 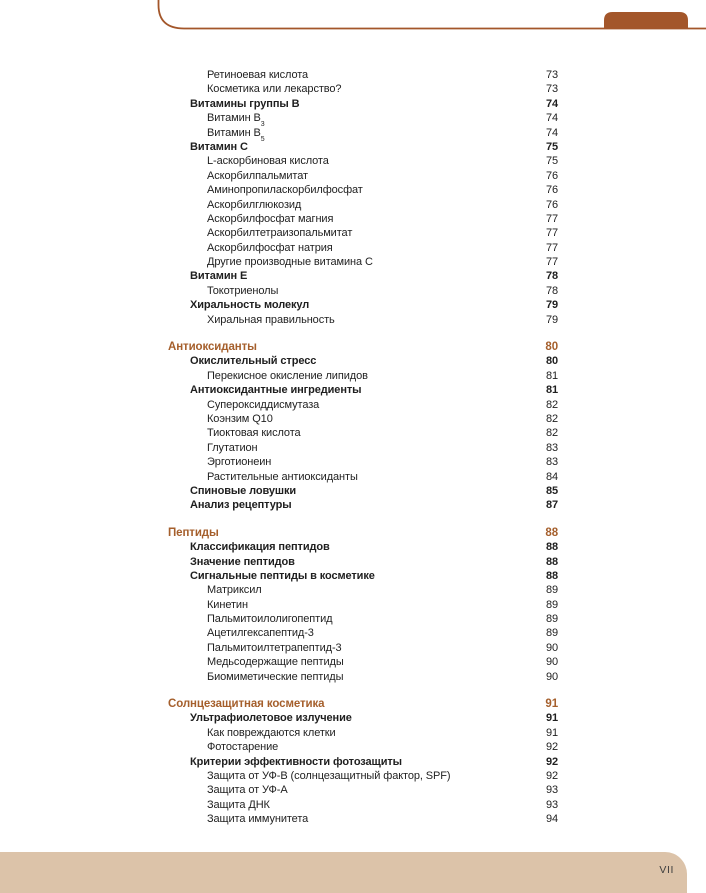 I want to click on toc-row: Защита ДНК 93, so click(x=363, y=805).